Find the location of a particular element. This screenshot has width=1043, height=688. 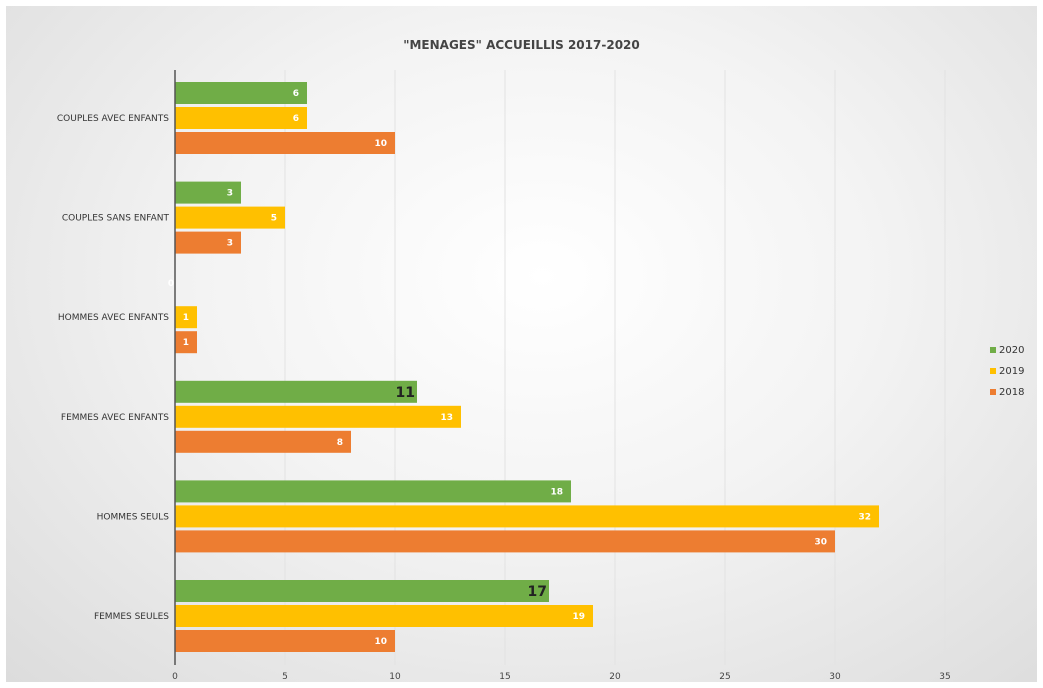

legend: 2020 2019 2018 is located at coordinates (1007, 371).